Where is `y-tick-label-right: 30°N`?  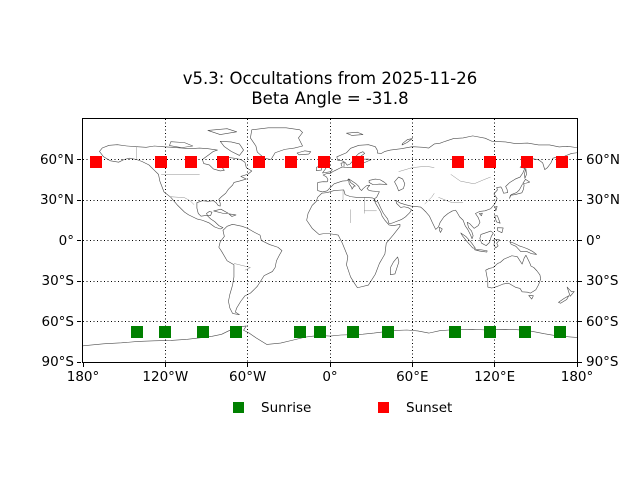
y-tick-label-right: 30°N is located at coordinates (603, 200).